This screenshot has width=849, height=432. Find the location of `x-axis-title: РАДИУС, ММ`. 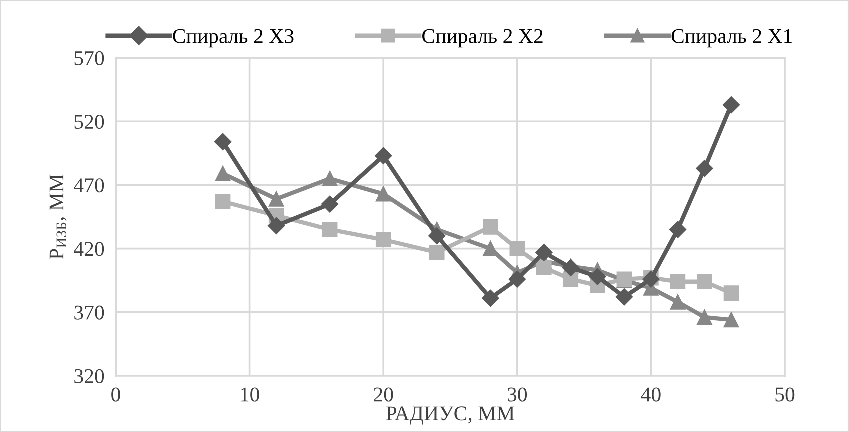

x-axis-title: РАДИУС, ММ is located at coordinates (450, 415).